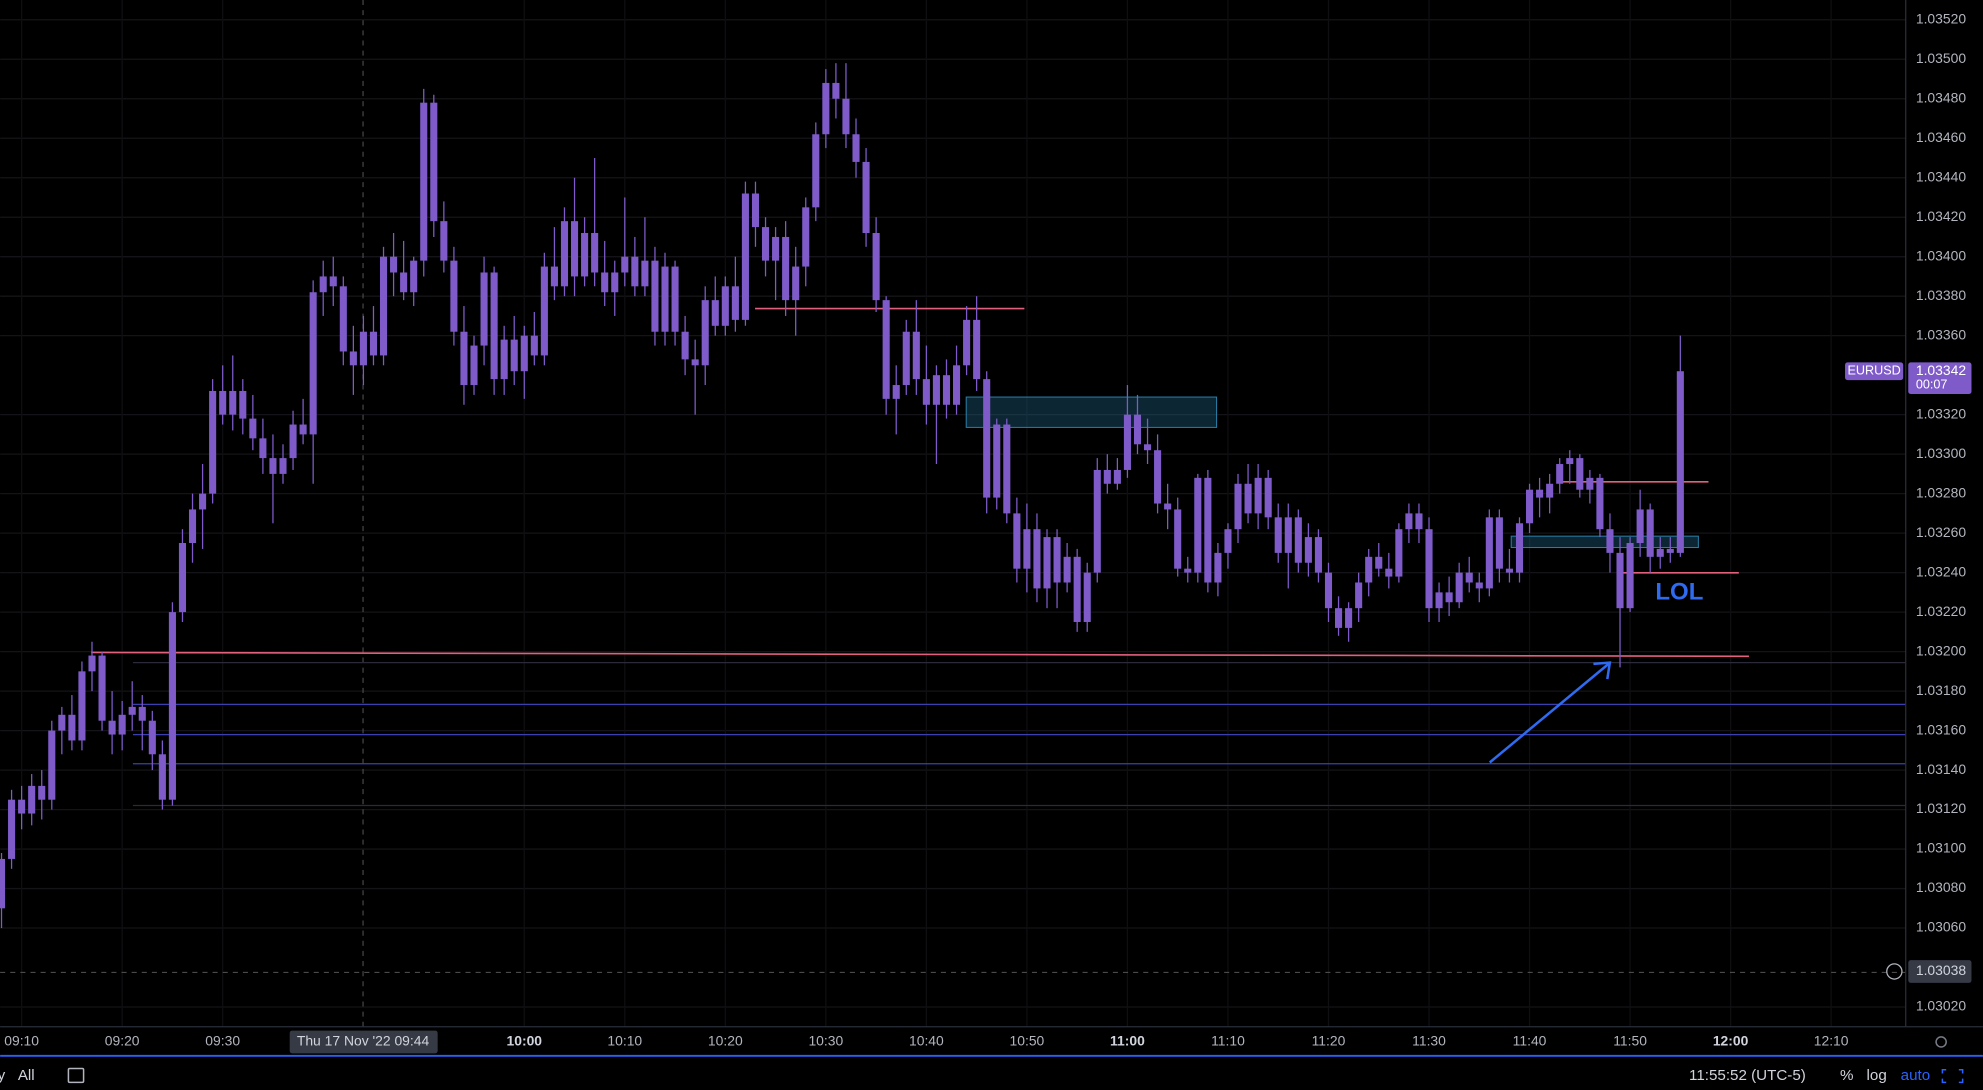  Describe the element at coordinates (1894, 971) in the screenshot. I see `add-alert-icon` at that location.